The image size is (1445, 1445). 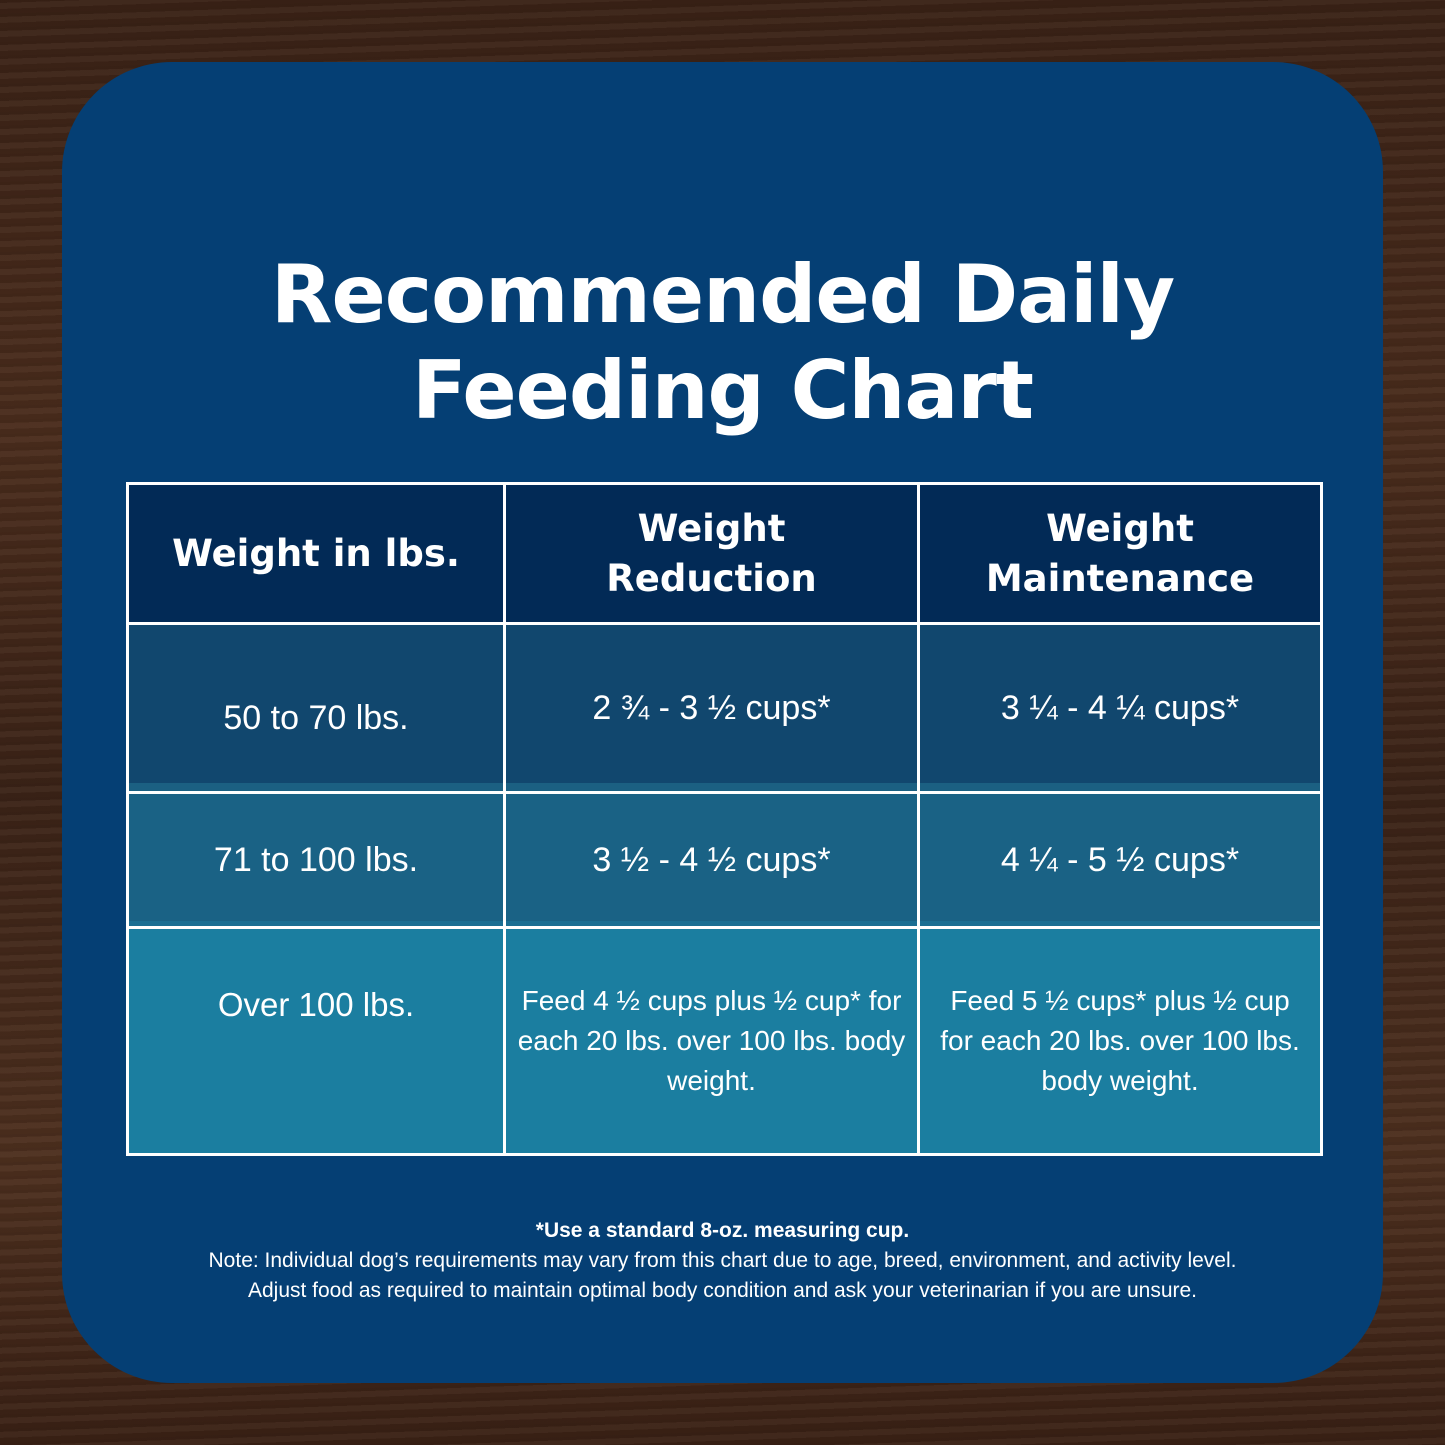 What do you see at coordinates (722, 1230) in the screenshot?
I see `measuring-cup-note: *Use a standard 8-oz. measuring cup.` at bounding box center [722, 1230].